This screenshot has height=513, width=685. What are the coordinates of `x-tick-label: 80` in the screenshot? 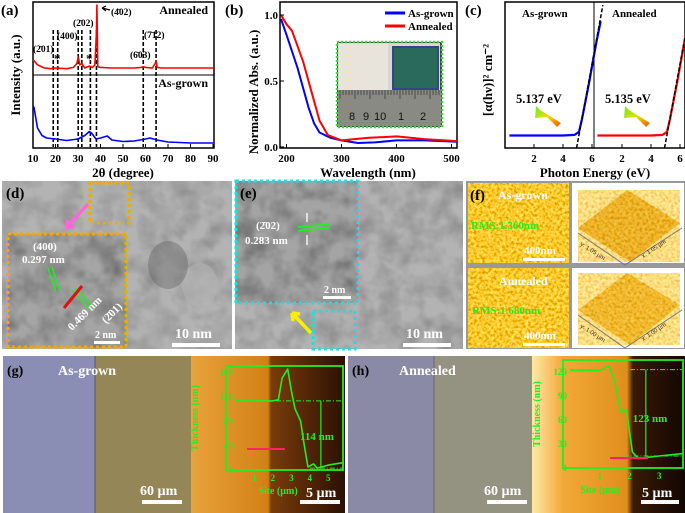 It's located at (191, 159).